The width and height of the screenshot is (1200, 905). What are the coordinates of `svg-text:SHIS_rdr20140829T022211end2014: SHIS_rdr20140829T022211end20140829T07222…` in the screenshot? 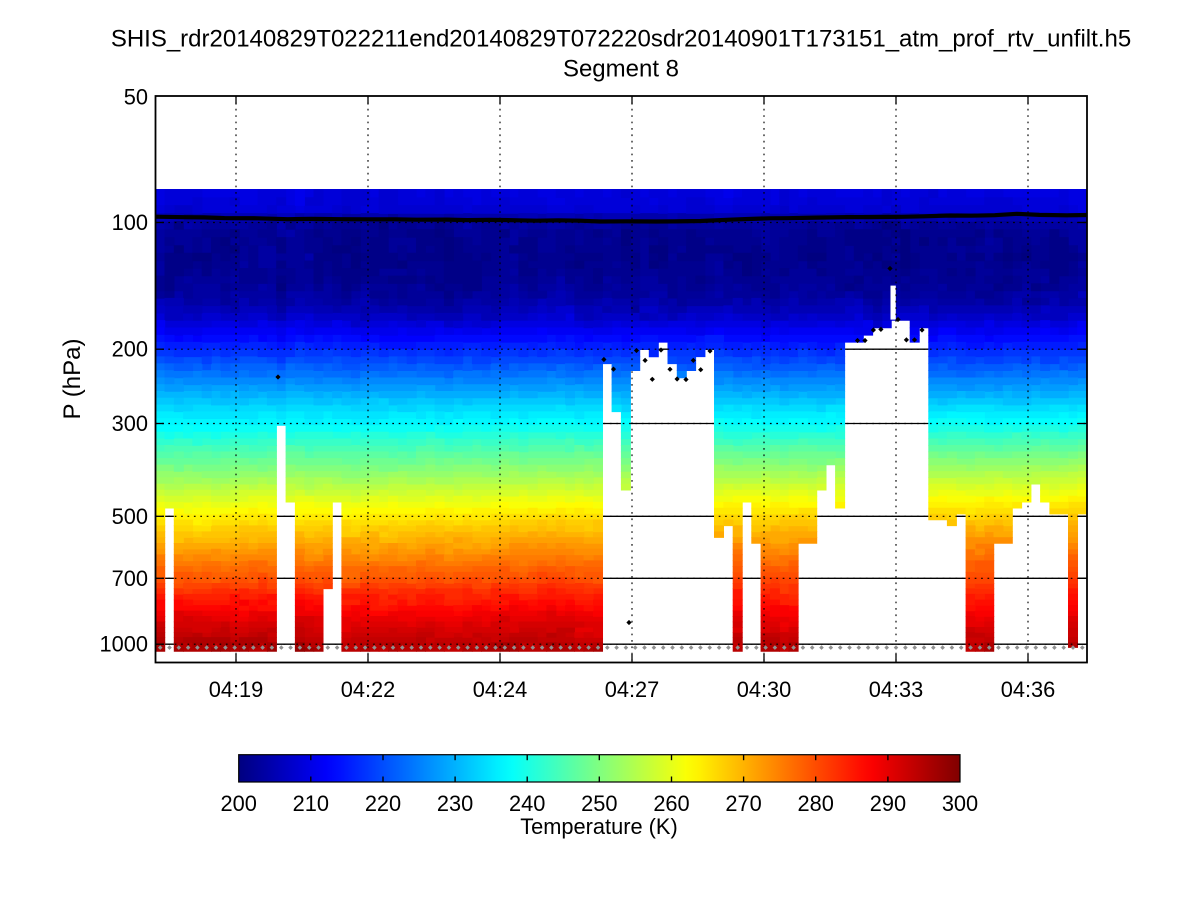 It's located at (621, 39).